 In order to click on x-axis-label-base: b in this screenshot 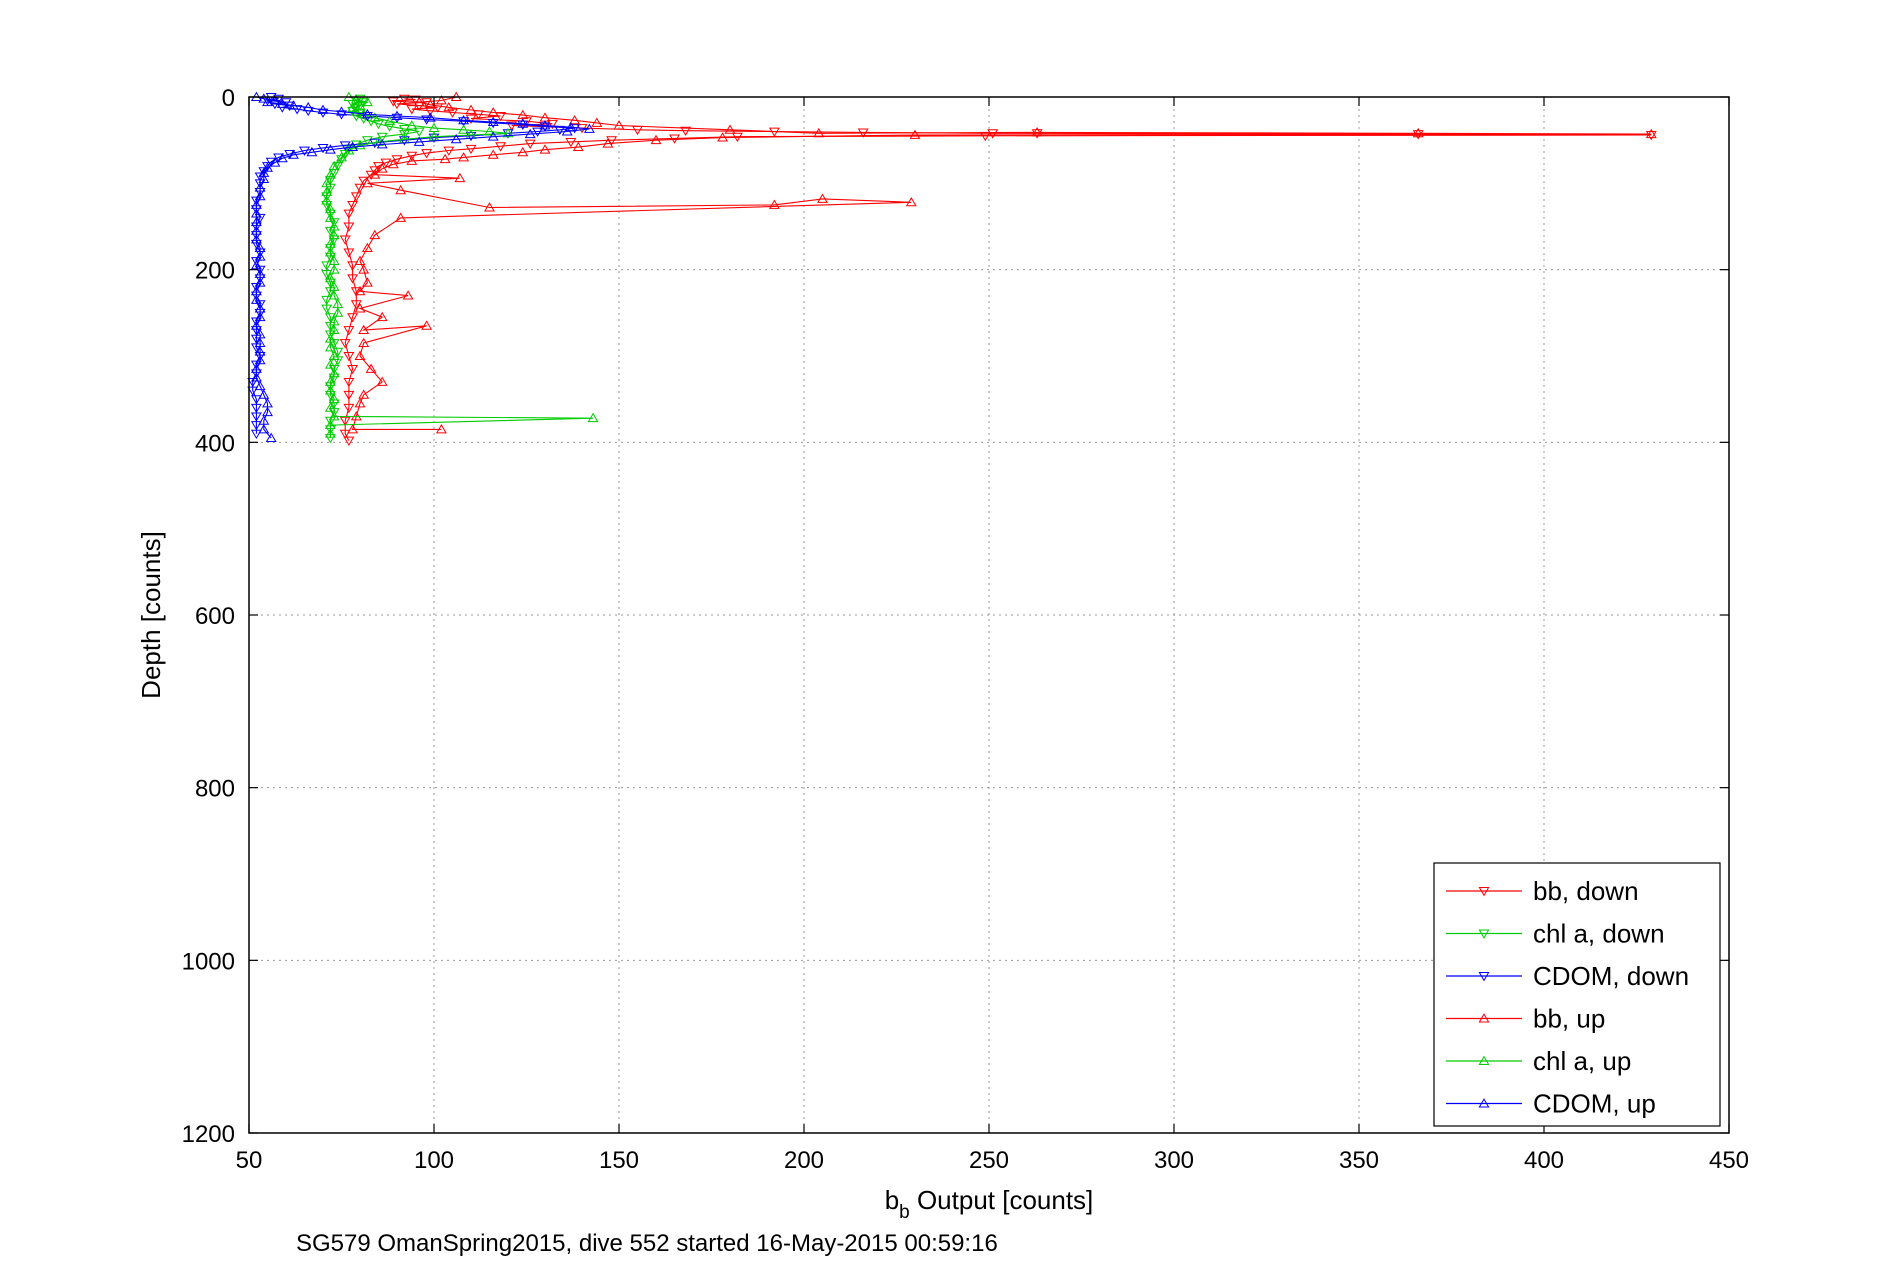, I will do `click(892, 1200)`.